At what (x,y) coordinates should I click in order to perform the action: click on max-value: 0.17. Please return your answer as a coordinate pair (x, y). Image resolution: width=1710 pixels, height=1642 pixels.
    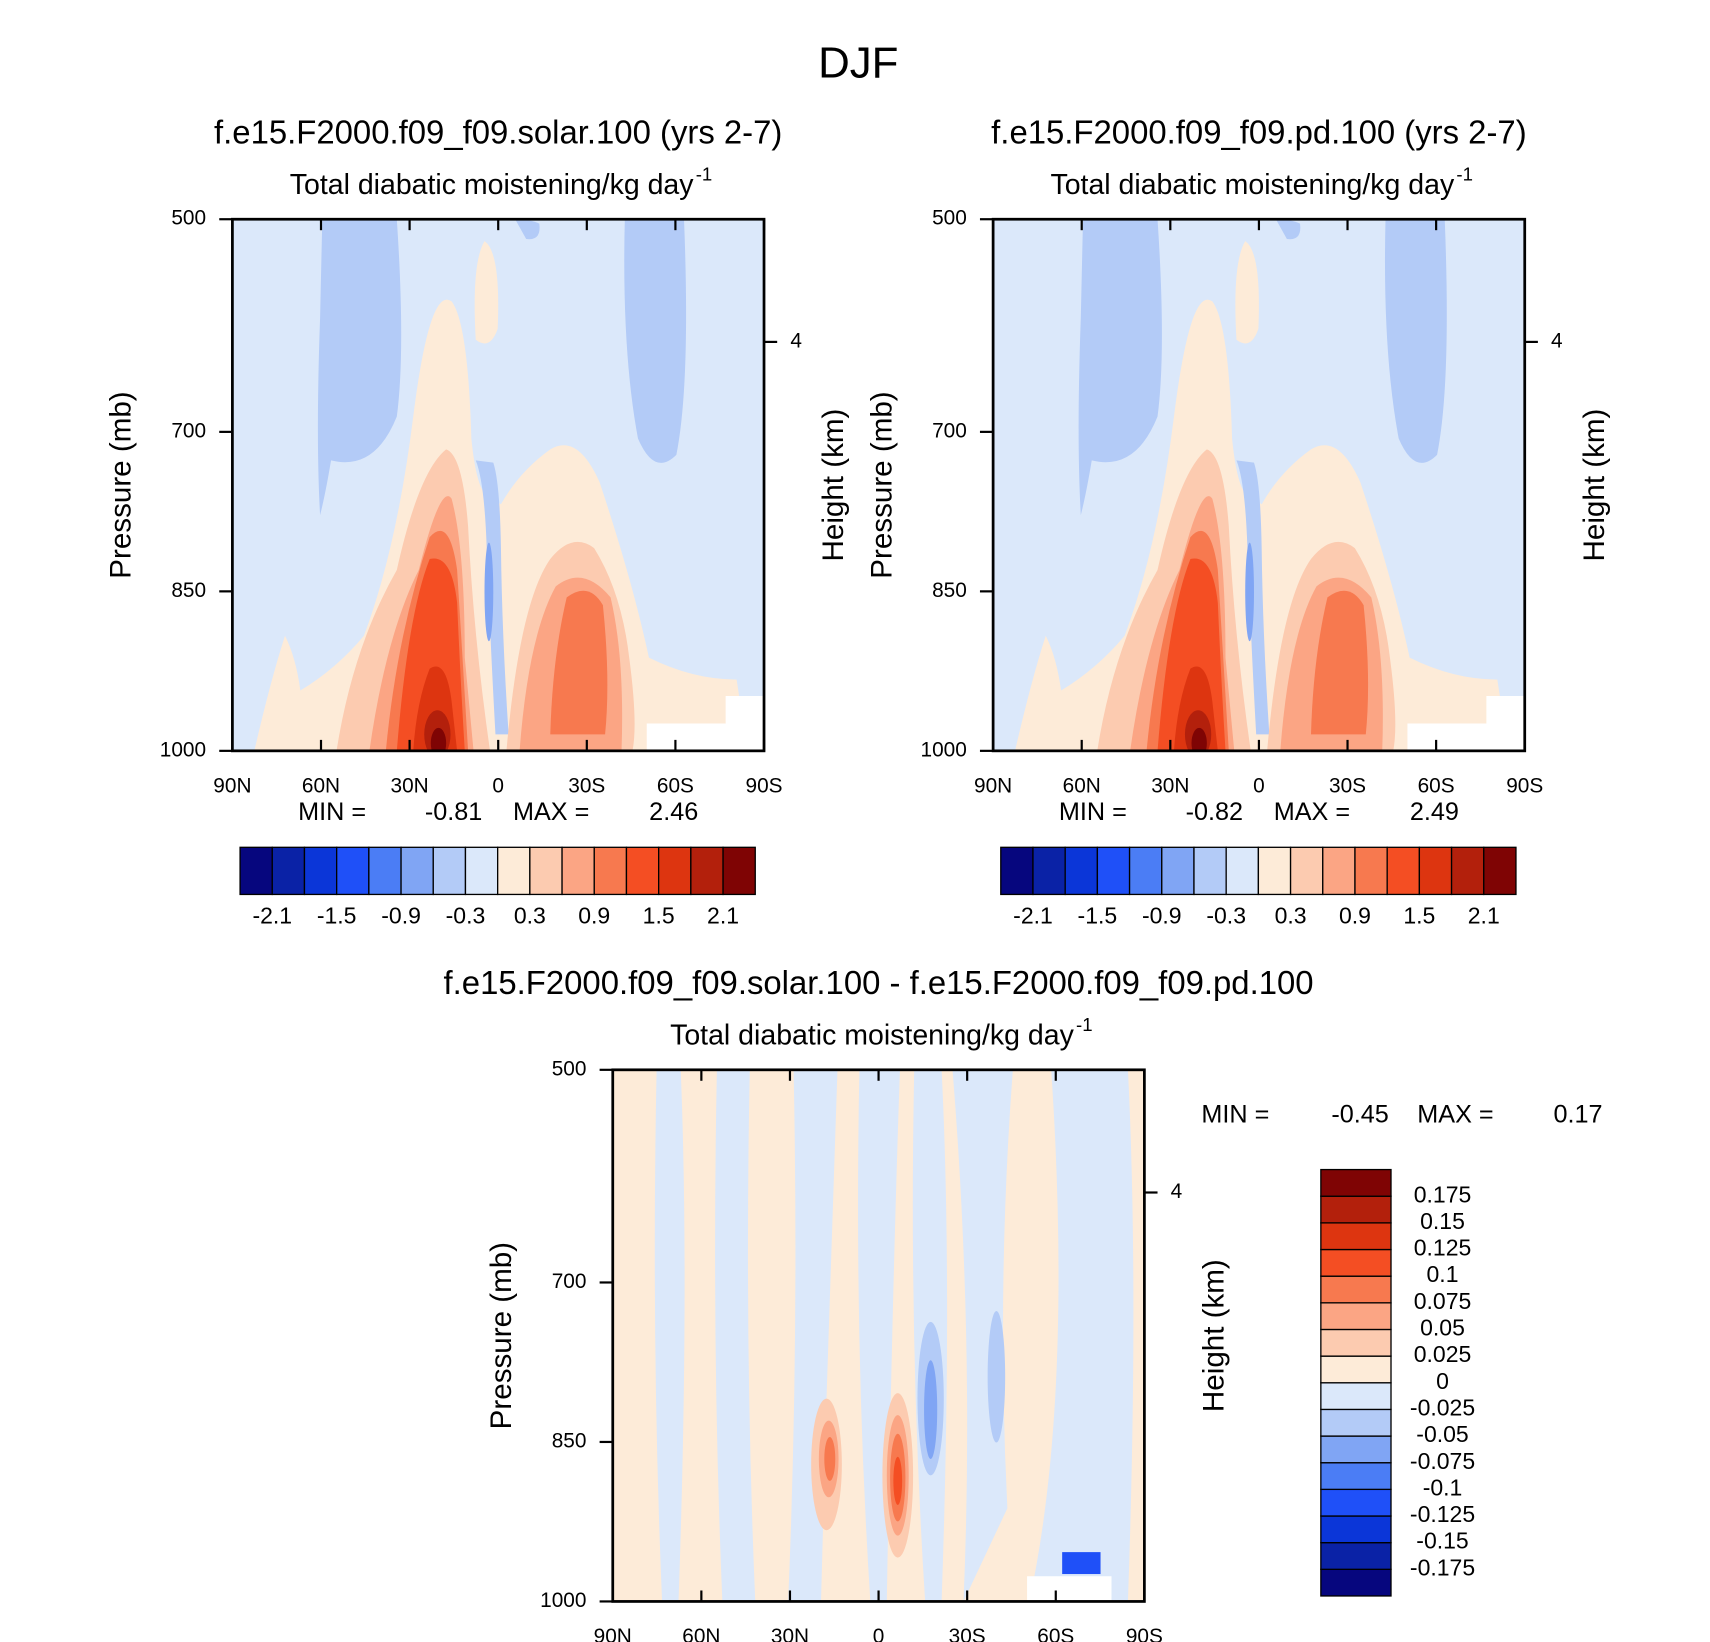
    Looking at the image, I should click on (1577, 1115).